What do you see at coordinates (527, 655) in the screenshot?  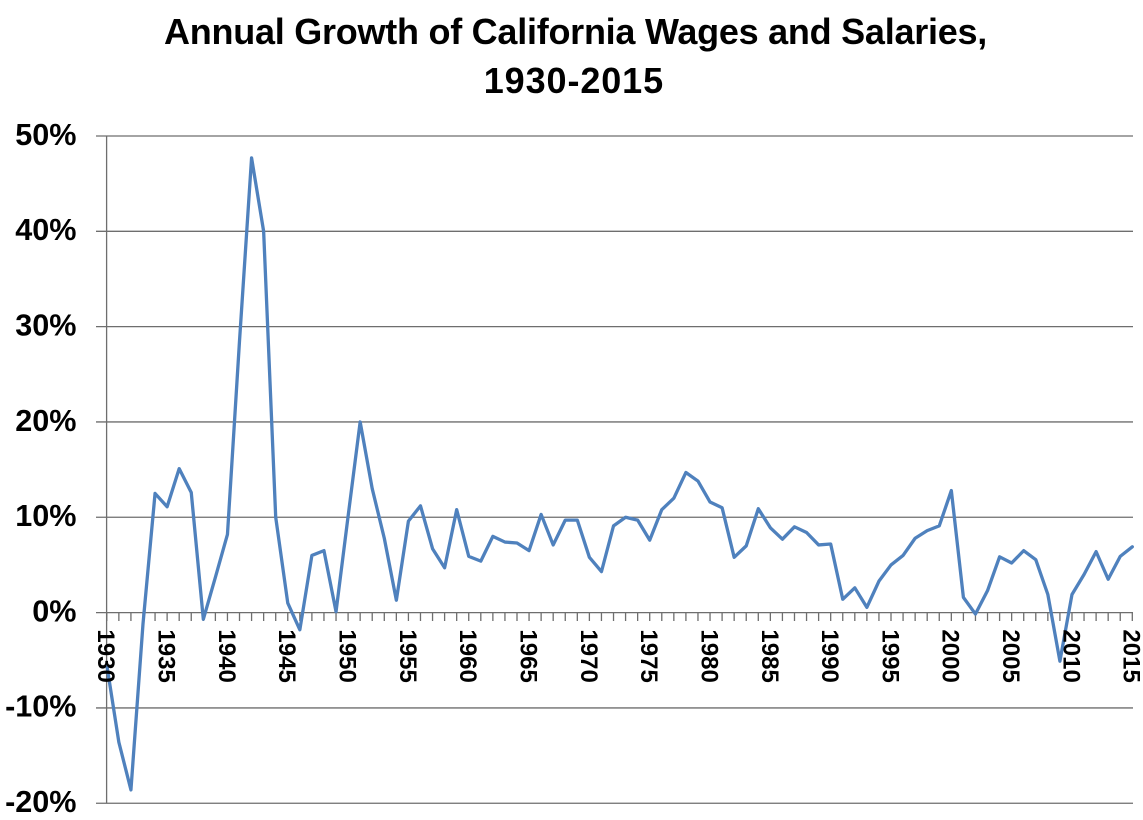 I see `svg-text: 1965` at bounding box center [527, 655].